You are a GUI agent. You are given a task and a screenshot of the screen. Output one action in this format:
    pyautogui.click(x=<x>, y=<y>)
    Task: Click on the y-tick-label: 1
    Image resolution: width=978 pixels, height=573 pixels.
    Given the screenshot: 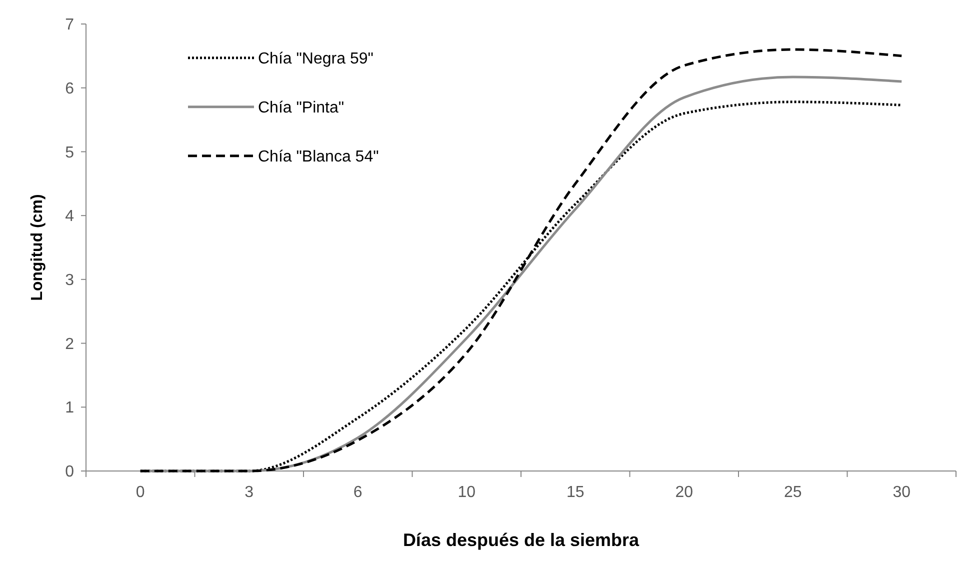 What is the action you would take?
    pyautogui.click(x=69, y=408)
    